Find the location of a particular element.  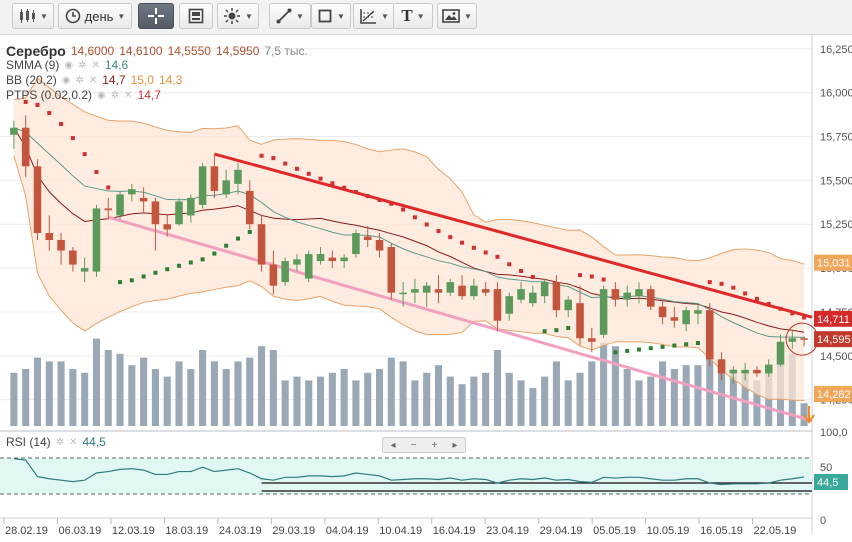

date-tick-label: 28.02.19 is located at coordinates (26, 531).